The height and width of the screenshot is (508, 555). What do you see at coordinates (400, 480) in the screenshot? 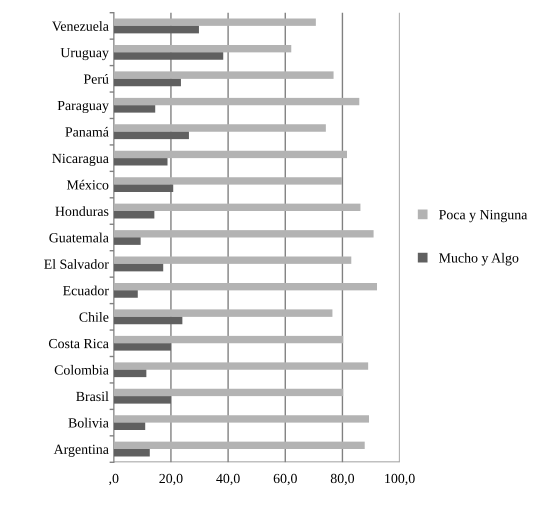
I see `x-tick-label: 100,0` at bounding box center [400, 480].